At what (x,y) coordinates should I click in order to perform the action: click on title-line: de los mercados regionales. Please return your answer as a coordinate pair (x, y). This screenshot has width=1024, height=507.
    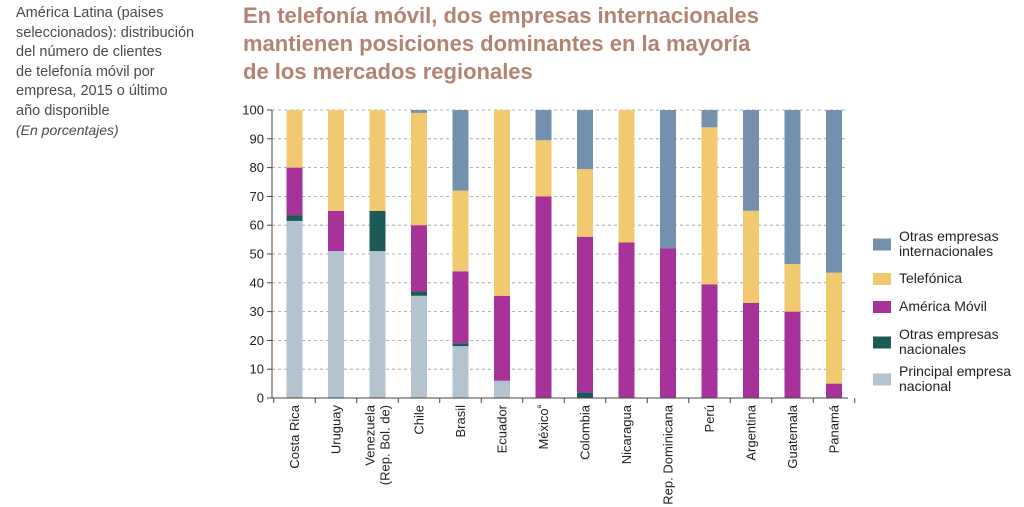
    Looking at the image, I should click on (388, 71).